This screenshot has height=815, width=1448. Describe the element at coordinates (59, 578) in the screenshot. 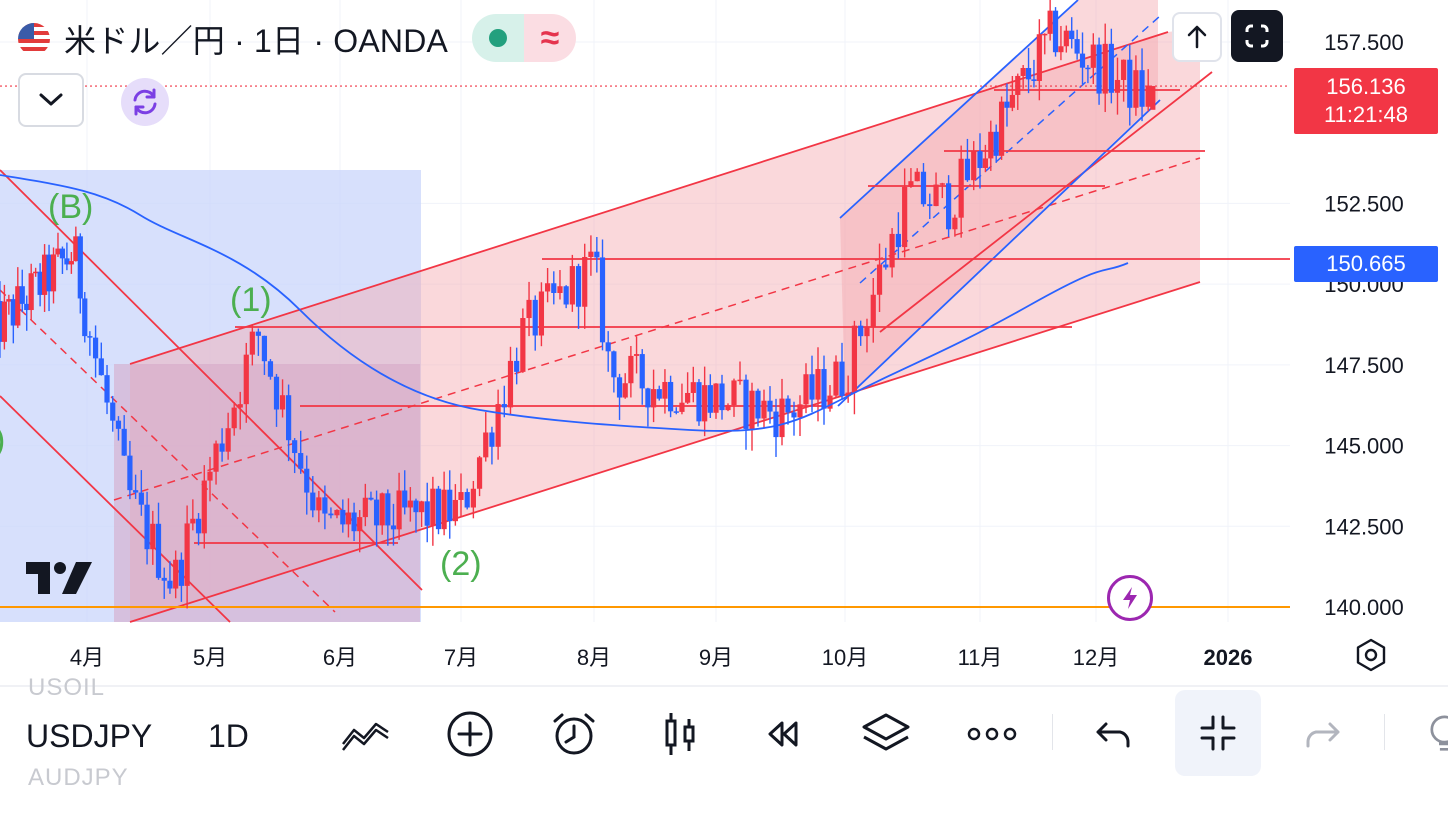

I see `tradingview-logo` at that location.